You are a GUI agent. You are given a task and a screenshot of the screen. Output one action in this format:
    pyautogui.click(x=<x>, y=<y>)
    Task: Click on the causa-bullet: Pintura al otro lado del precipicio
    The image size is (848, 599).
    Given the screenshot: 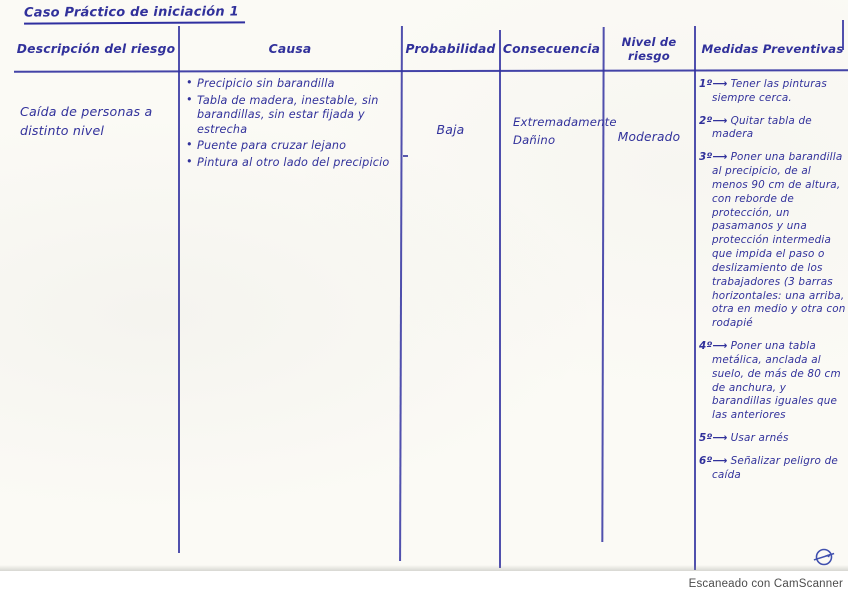 What is the action you would take?
    pyautogui.click(x=292, y=163)
    